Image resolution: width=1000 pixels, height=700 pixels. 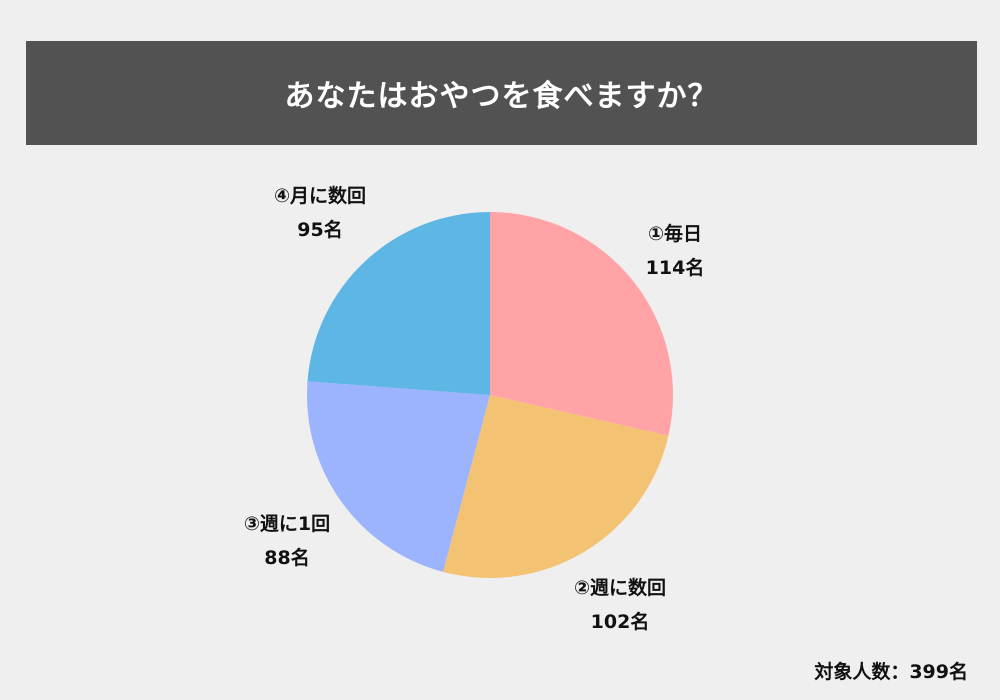 I want to click on slice-label-once-weekly: ③週に1回 88名, so click(x=287, y=541).